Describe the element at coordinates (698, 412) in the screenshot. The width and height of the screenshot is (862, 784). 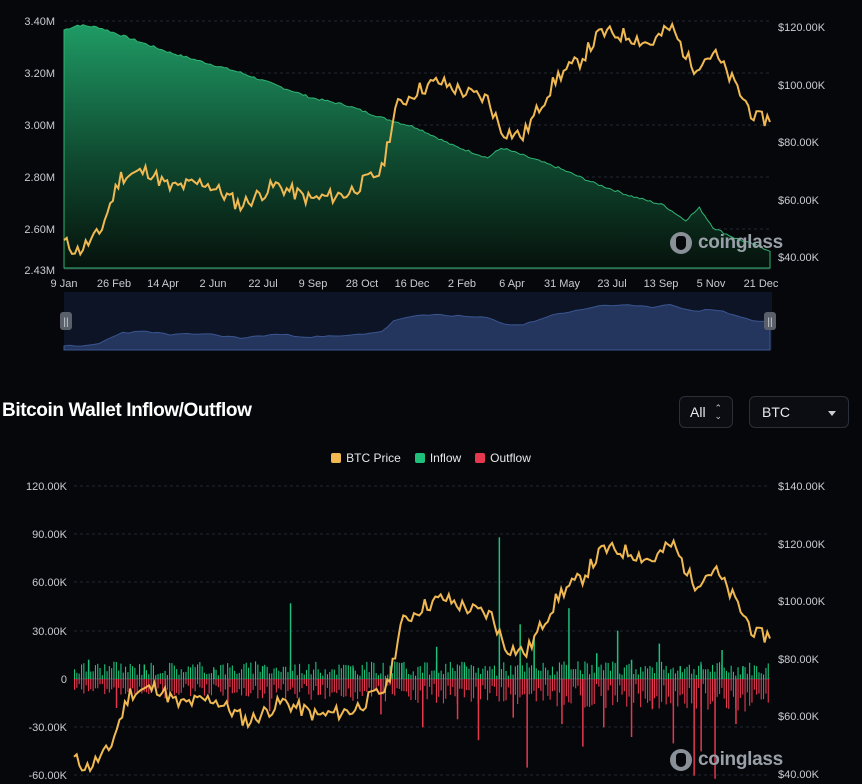
I see `range-select-value: All` at that location.